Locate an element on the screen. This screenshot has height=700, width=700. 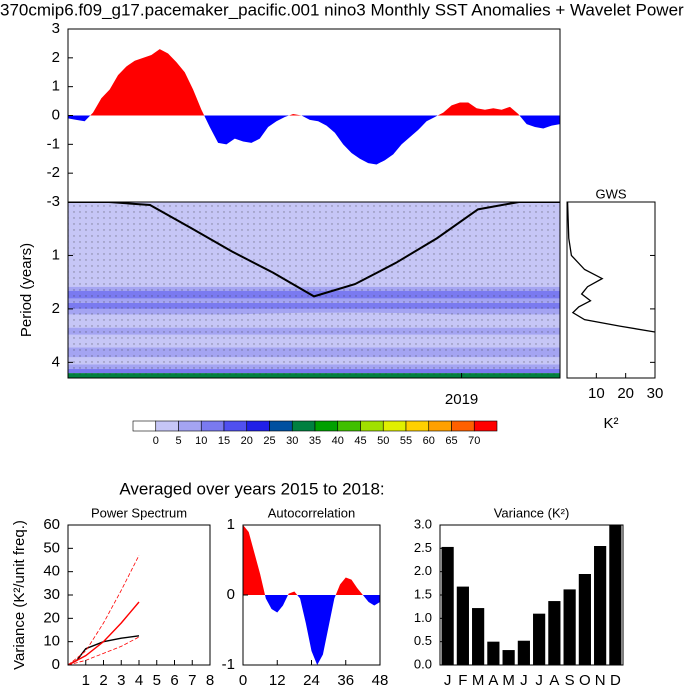
y-tick-label: 3.0 is located at coordinates (423, 523).